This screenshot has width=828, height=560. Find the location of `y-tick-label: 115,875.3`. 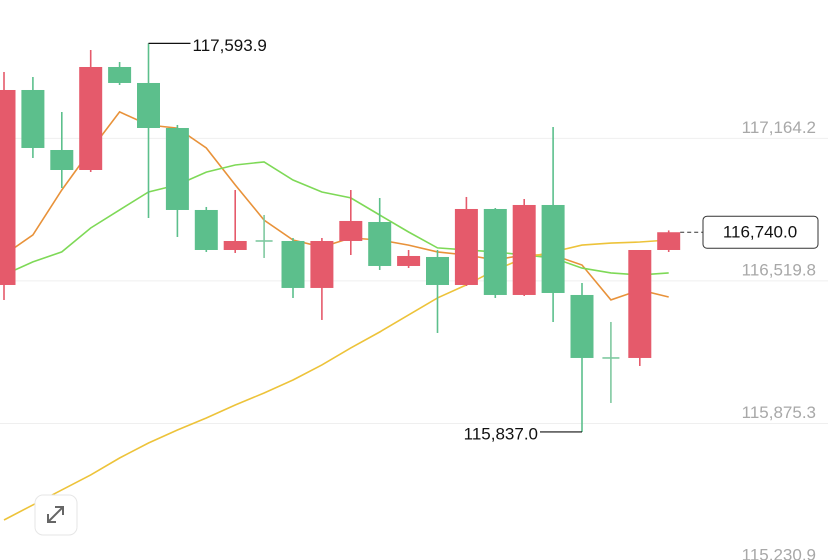

y-tick-label: 115,875.3 is located at coordinates (779, 412).